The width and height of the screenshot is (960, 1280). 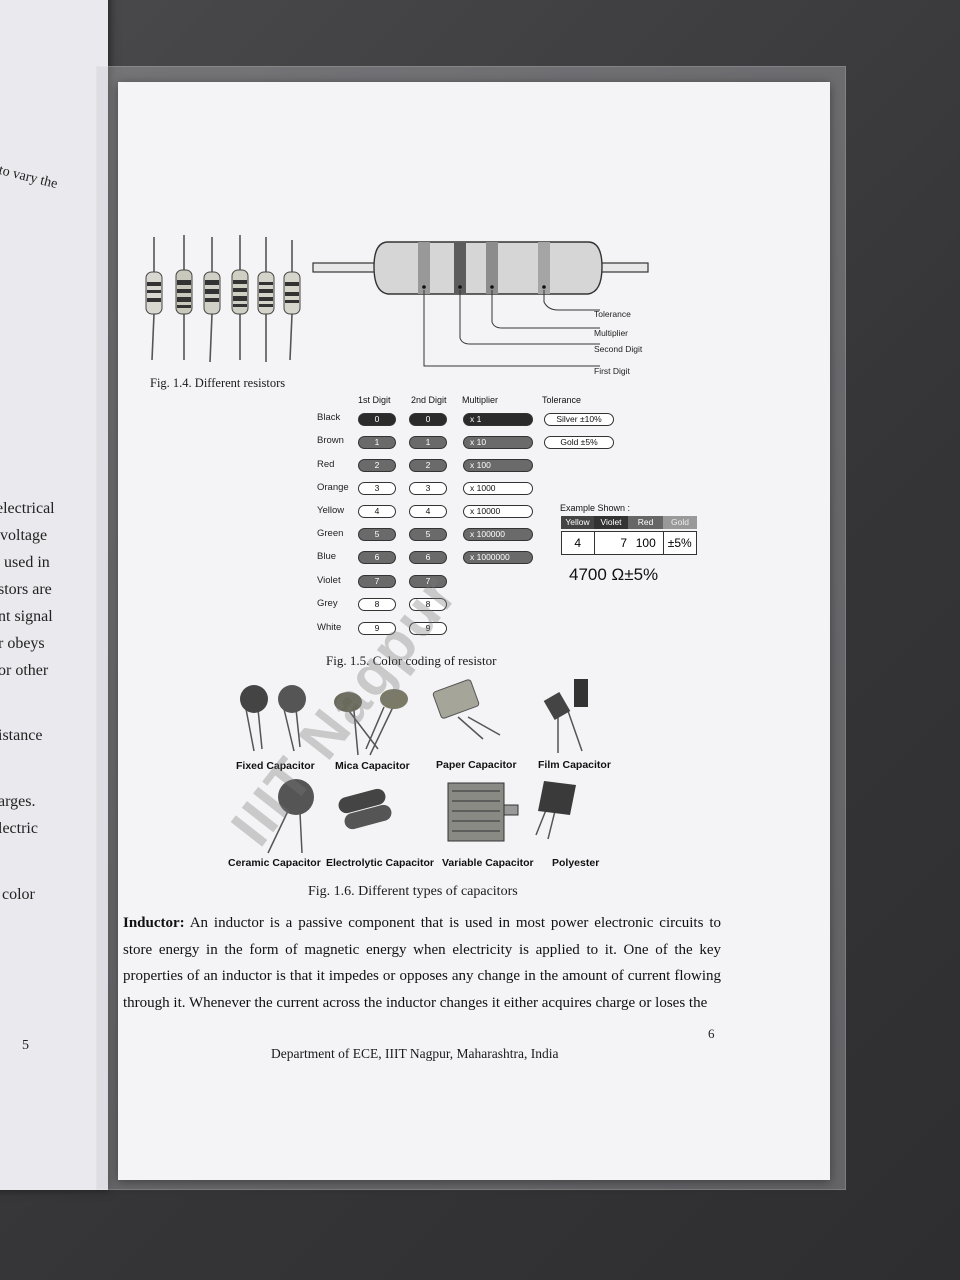 What do you see at coordinates (428, 511) in the screenshot?
I see `digit2-pill: 4` at bounding box center [428, 511].